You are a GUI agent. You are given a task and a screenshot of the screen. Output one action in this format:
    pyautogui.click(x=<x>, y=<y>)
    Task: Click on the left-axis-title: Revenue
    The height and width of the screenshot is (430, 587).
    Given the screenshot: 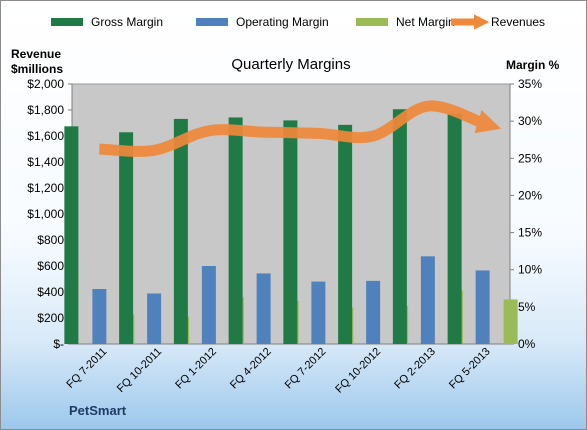 What is the action you would take?
    pyautogui.click(x=36, y=54)
    